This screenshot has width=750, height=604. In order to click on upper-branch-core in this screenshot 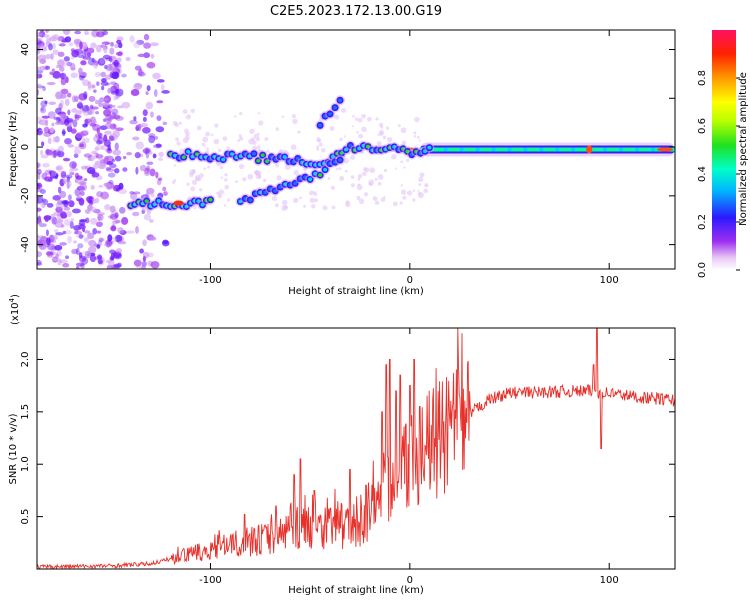, I will do `click(340, 100)`.